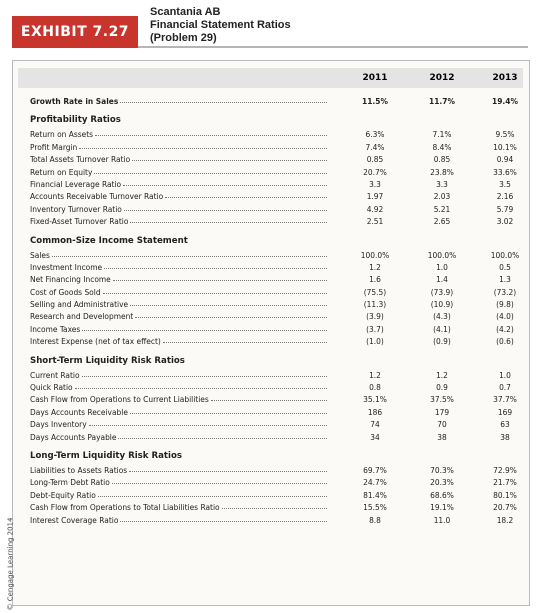 This screenshot has width=536, height=613. I want to click on cell-value: 0.94, so click(505, 159).